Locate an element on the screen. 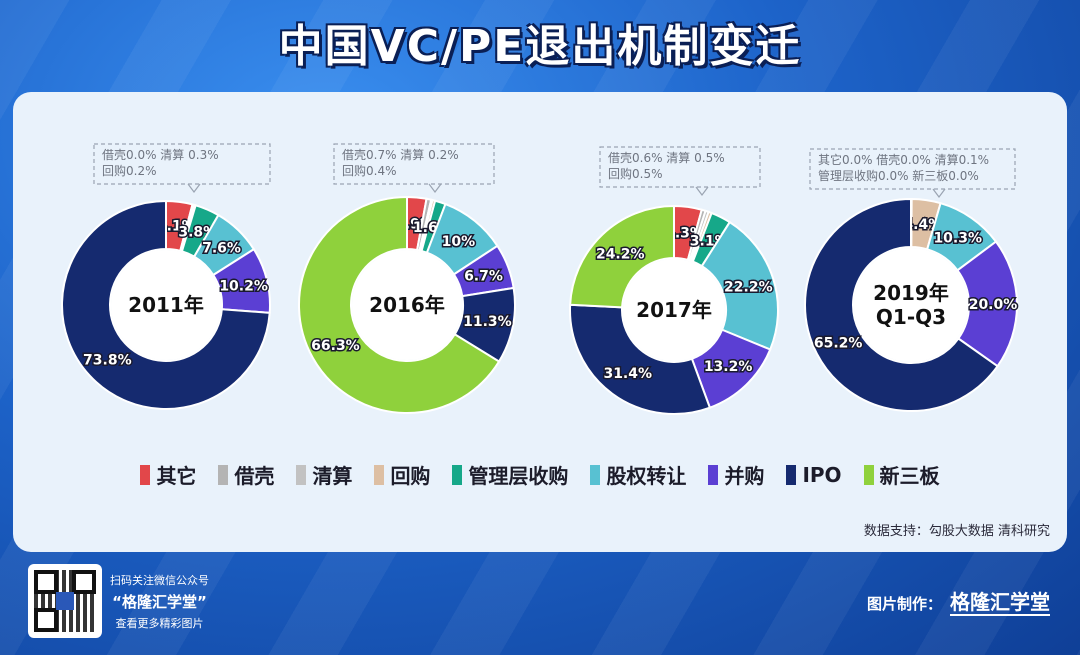  brand-logo: 格隆汇学堂 is located at coordinates (1000, 603).